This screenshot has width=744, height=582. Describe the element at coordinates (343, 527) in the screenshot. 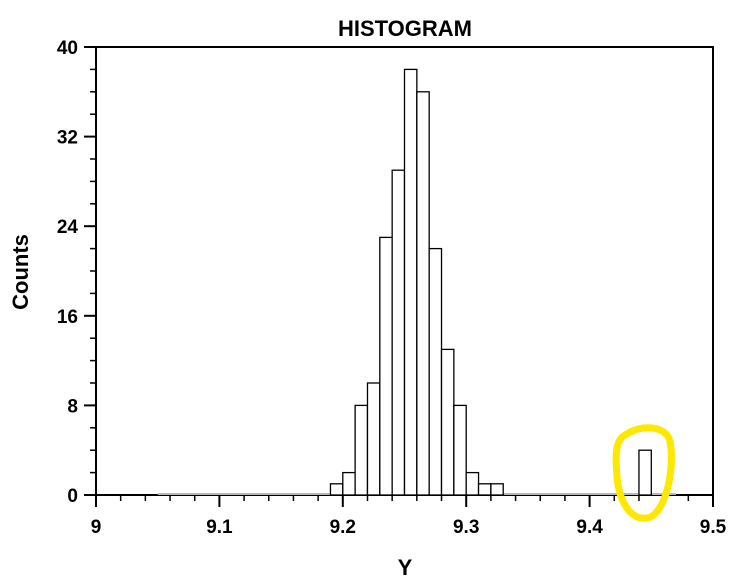

I see `x-tick-label: 9.2` at that location.